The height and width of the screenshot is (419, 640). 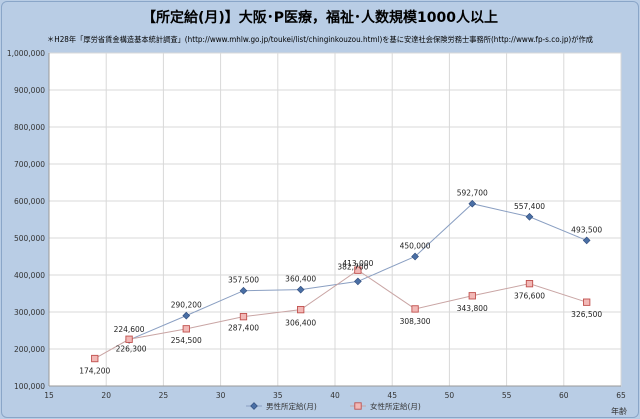 What do you see at coordinates (243, 328) in the screenshot?
I see `female-data-label: 287,400` at bounding box center [243, 328].